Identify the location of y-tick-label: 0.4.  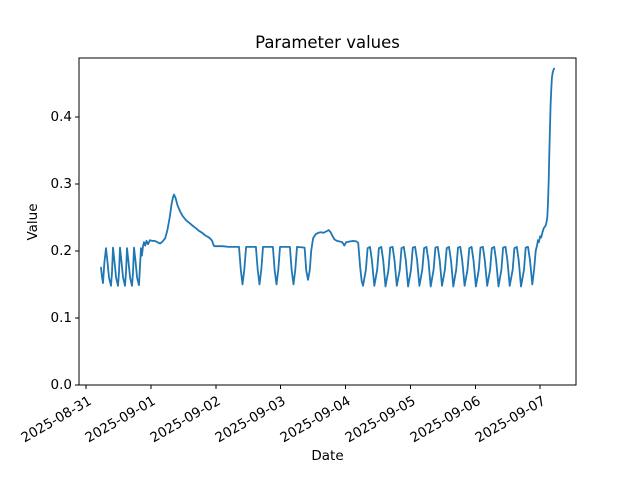
(61, 116).